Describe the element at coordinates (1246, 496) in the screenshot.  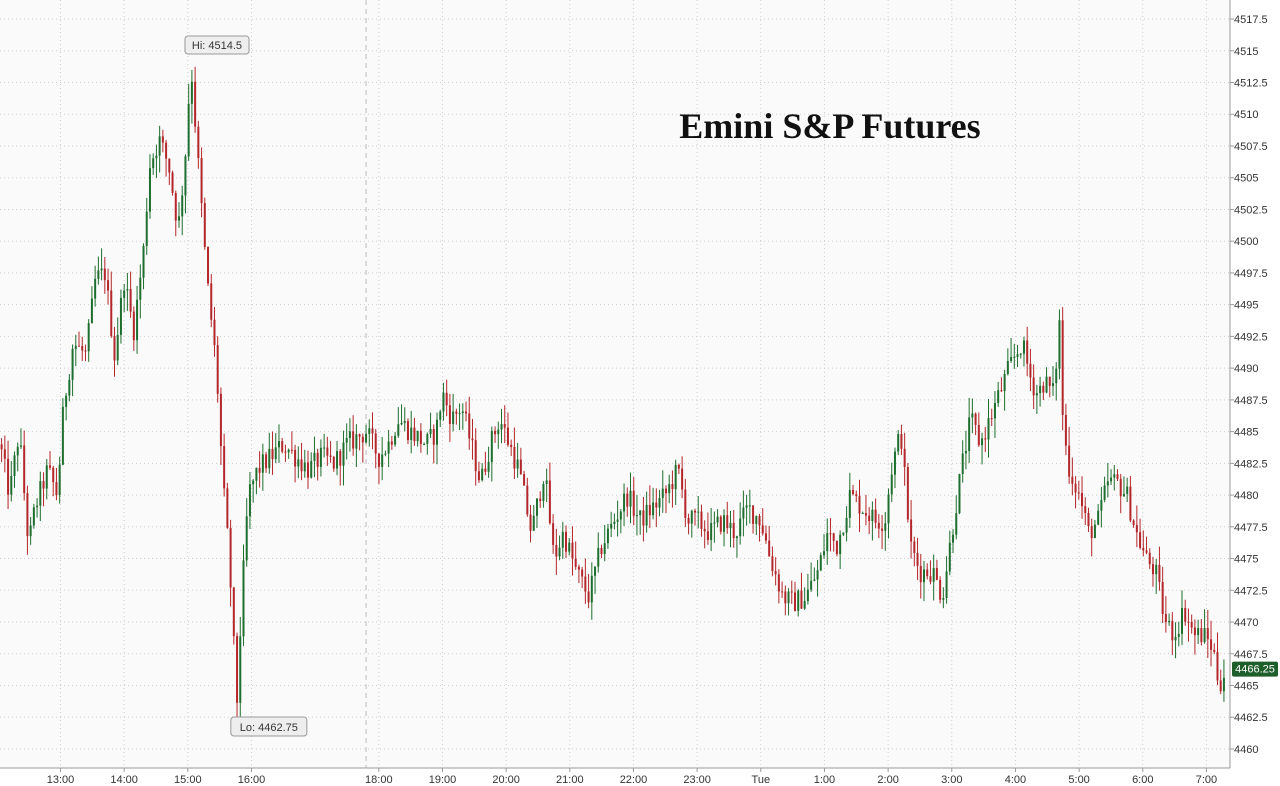
I see `y-tick-label: 4480` at that location.